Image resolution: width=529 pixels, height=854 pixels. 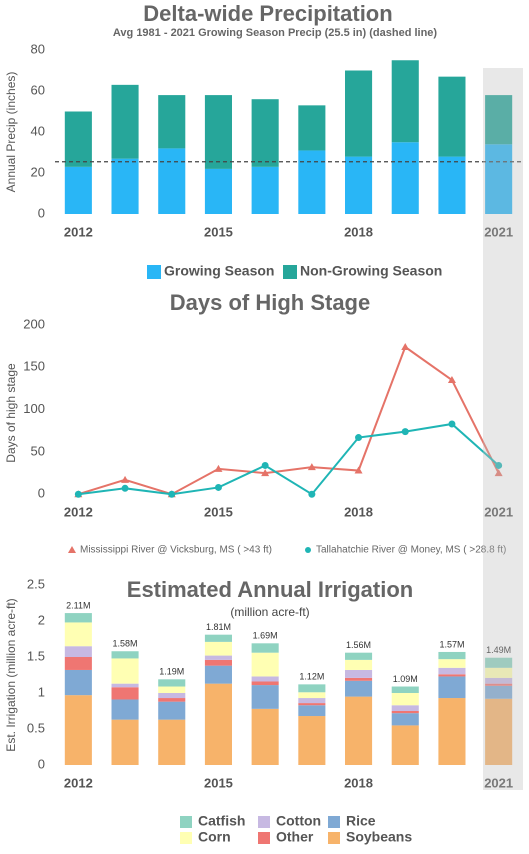 What do you see at coordinates (358, 231) in the screenshot?
I see `x-tick-label: 2018` at bounding box center [358, 231].